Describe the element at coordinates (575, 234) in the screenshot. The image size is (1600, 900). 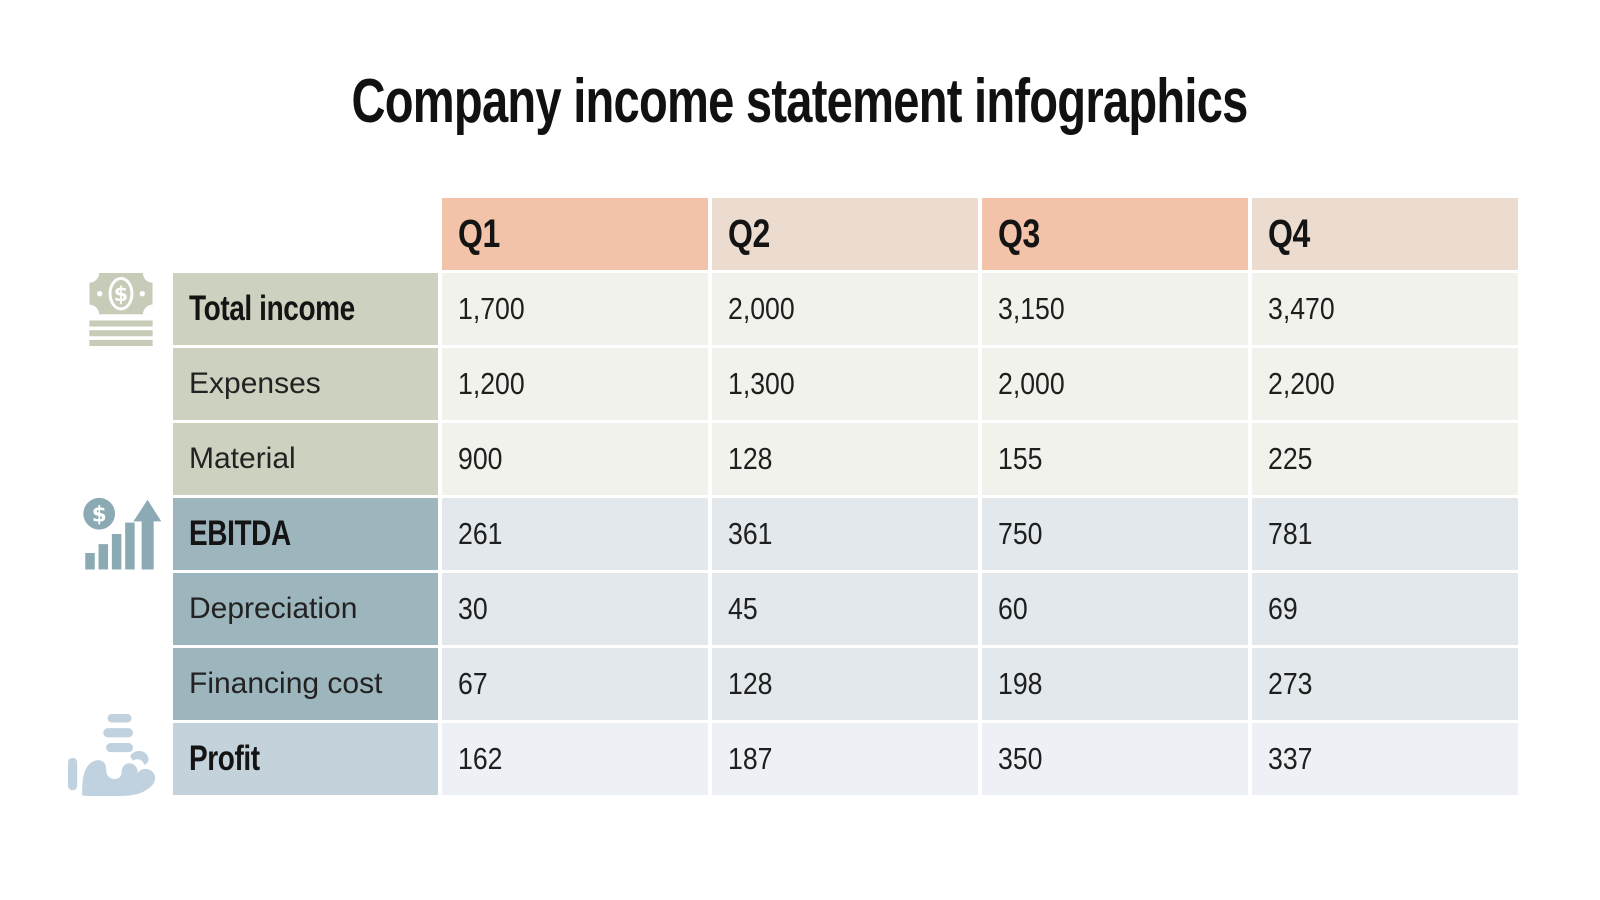
I see `column-header-q1: Q1` at that location.